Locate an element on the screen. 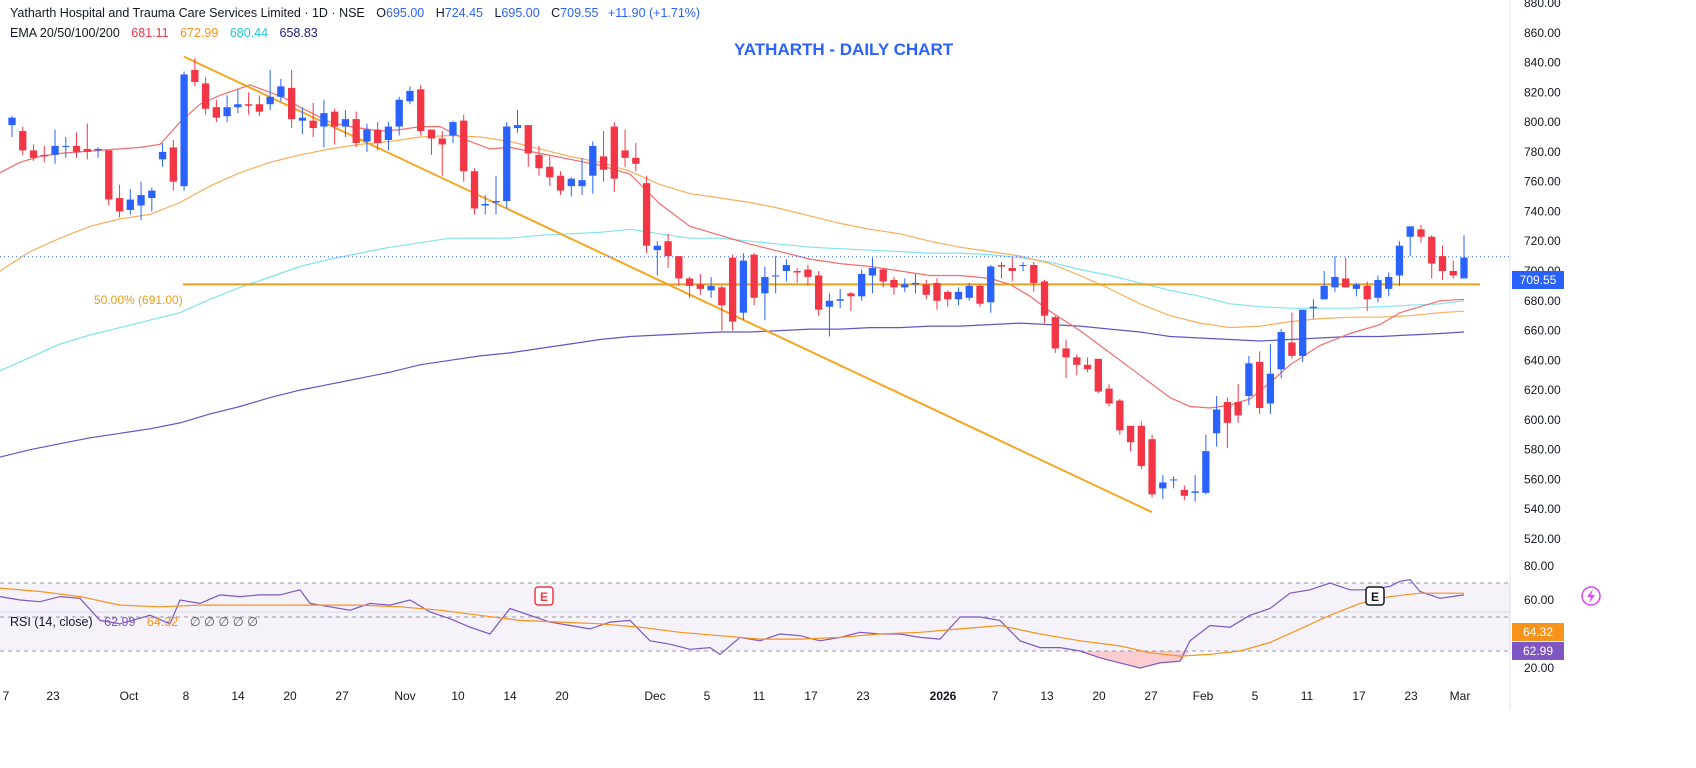  low-value: 695.00 is located at coordinates (520, 13).